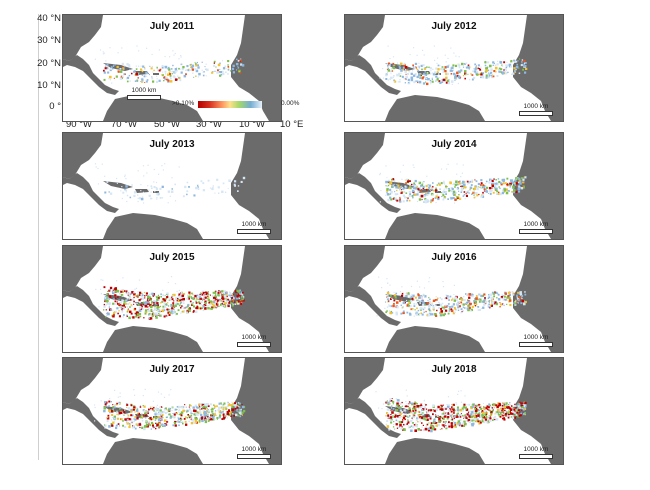  Describe the element at coordinates (209, 124) in the screenshot. I see `lon-label-30w: 30 °W` at that location.